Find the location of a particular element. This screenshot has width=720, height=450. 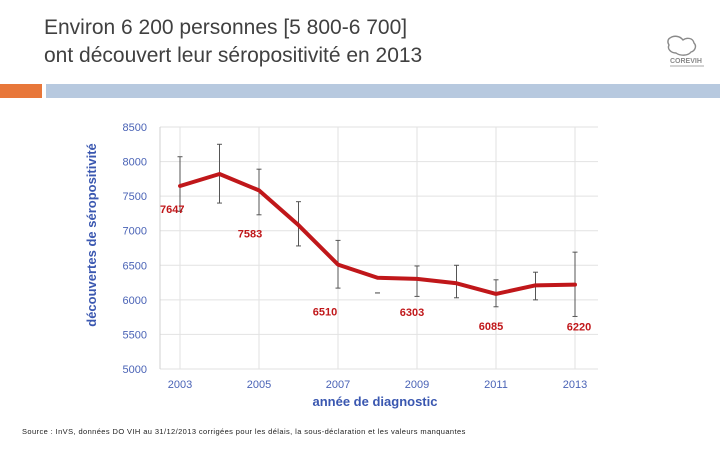

corevih-logo: COREVIH is located at coordinates (685, 51).